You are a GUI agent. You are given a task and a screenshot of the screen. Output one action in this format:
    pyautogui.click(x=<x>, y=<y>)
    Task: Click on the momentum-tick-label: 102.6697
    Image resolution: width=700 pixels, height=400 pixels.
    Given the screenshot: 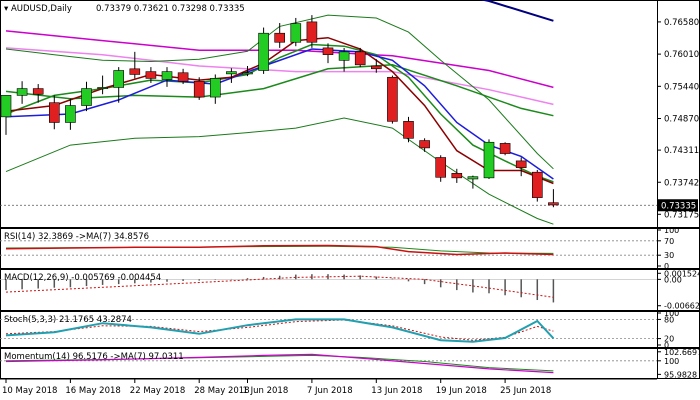 What is the action you would take?
    pyautogui.click(x=682, y=352)
    